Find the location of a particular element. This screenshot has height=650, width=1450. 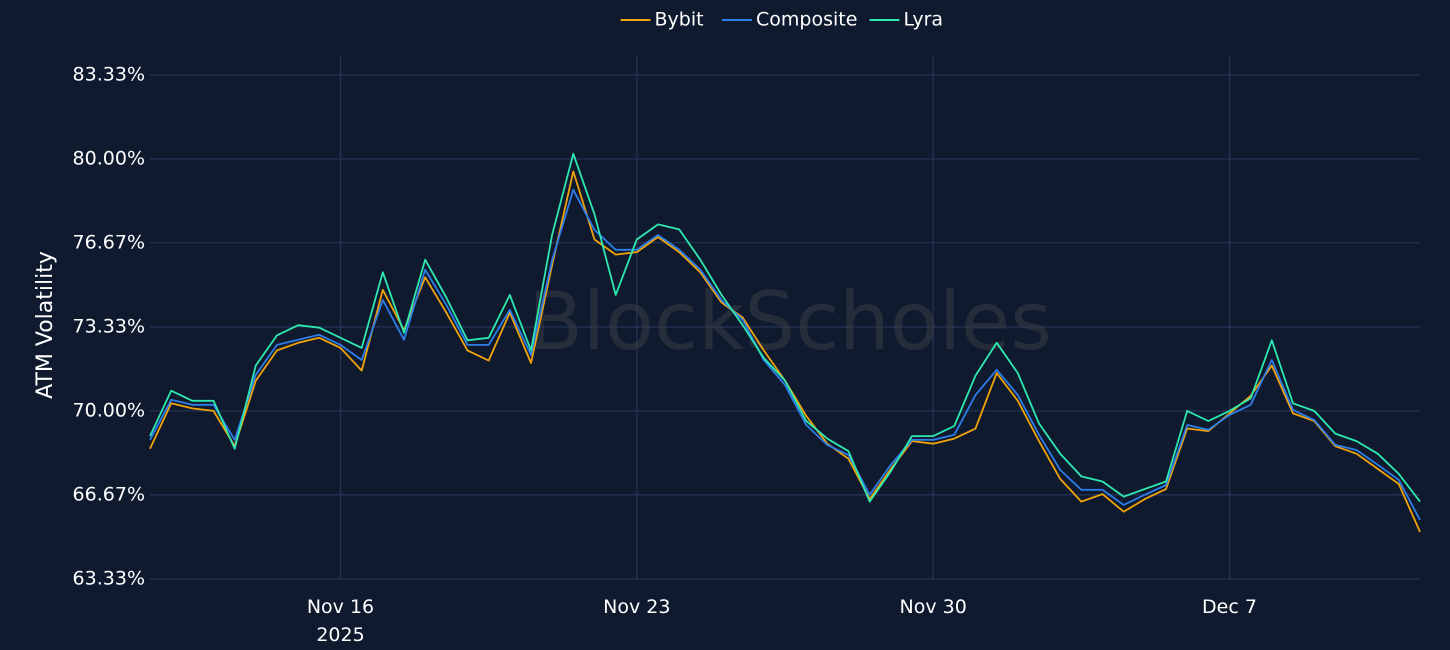

legend-item: Composite is located at coordinates (789, 20).